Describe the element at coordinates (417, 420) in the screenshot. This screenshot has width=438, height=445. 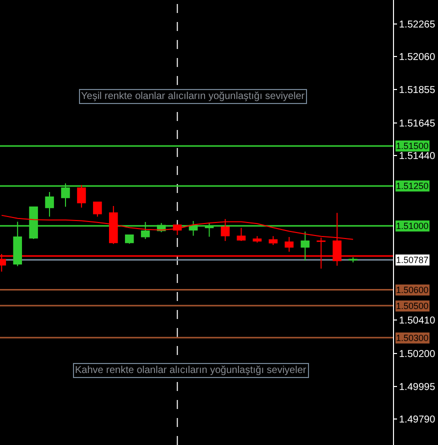
I see `y-tick-label: 1.49790` at that location.